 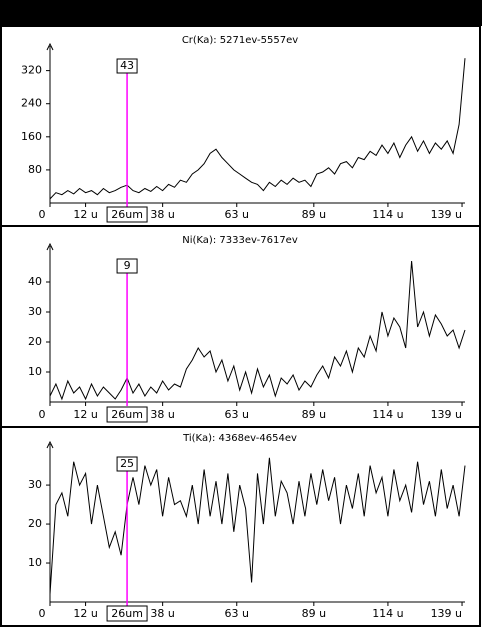 What do you see at coordinates (239, 438) in the screenshot?
I see `panel-title: Ti(Ka): 4368ev-4654ev` at bounding box center [239, 438].